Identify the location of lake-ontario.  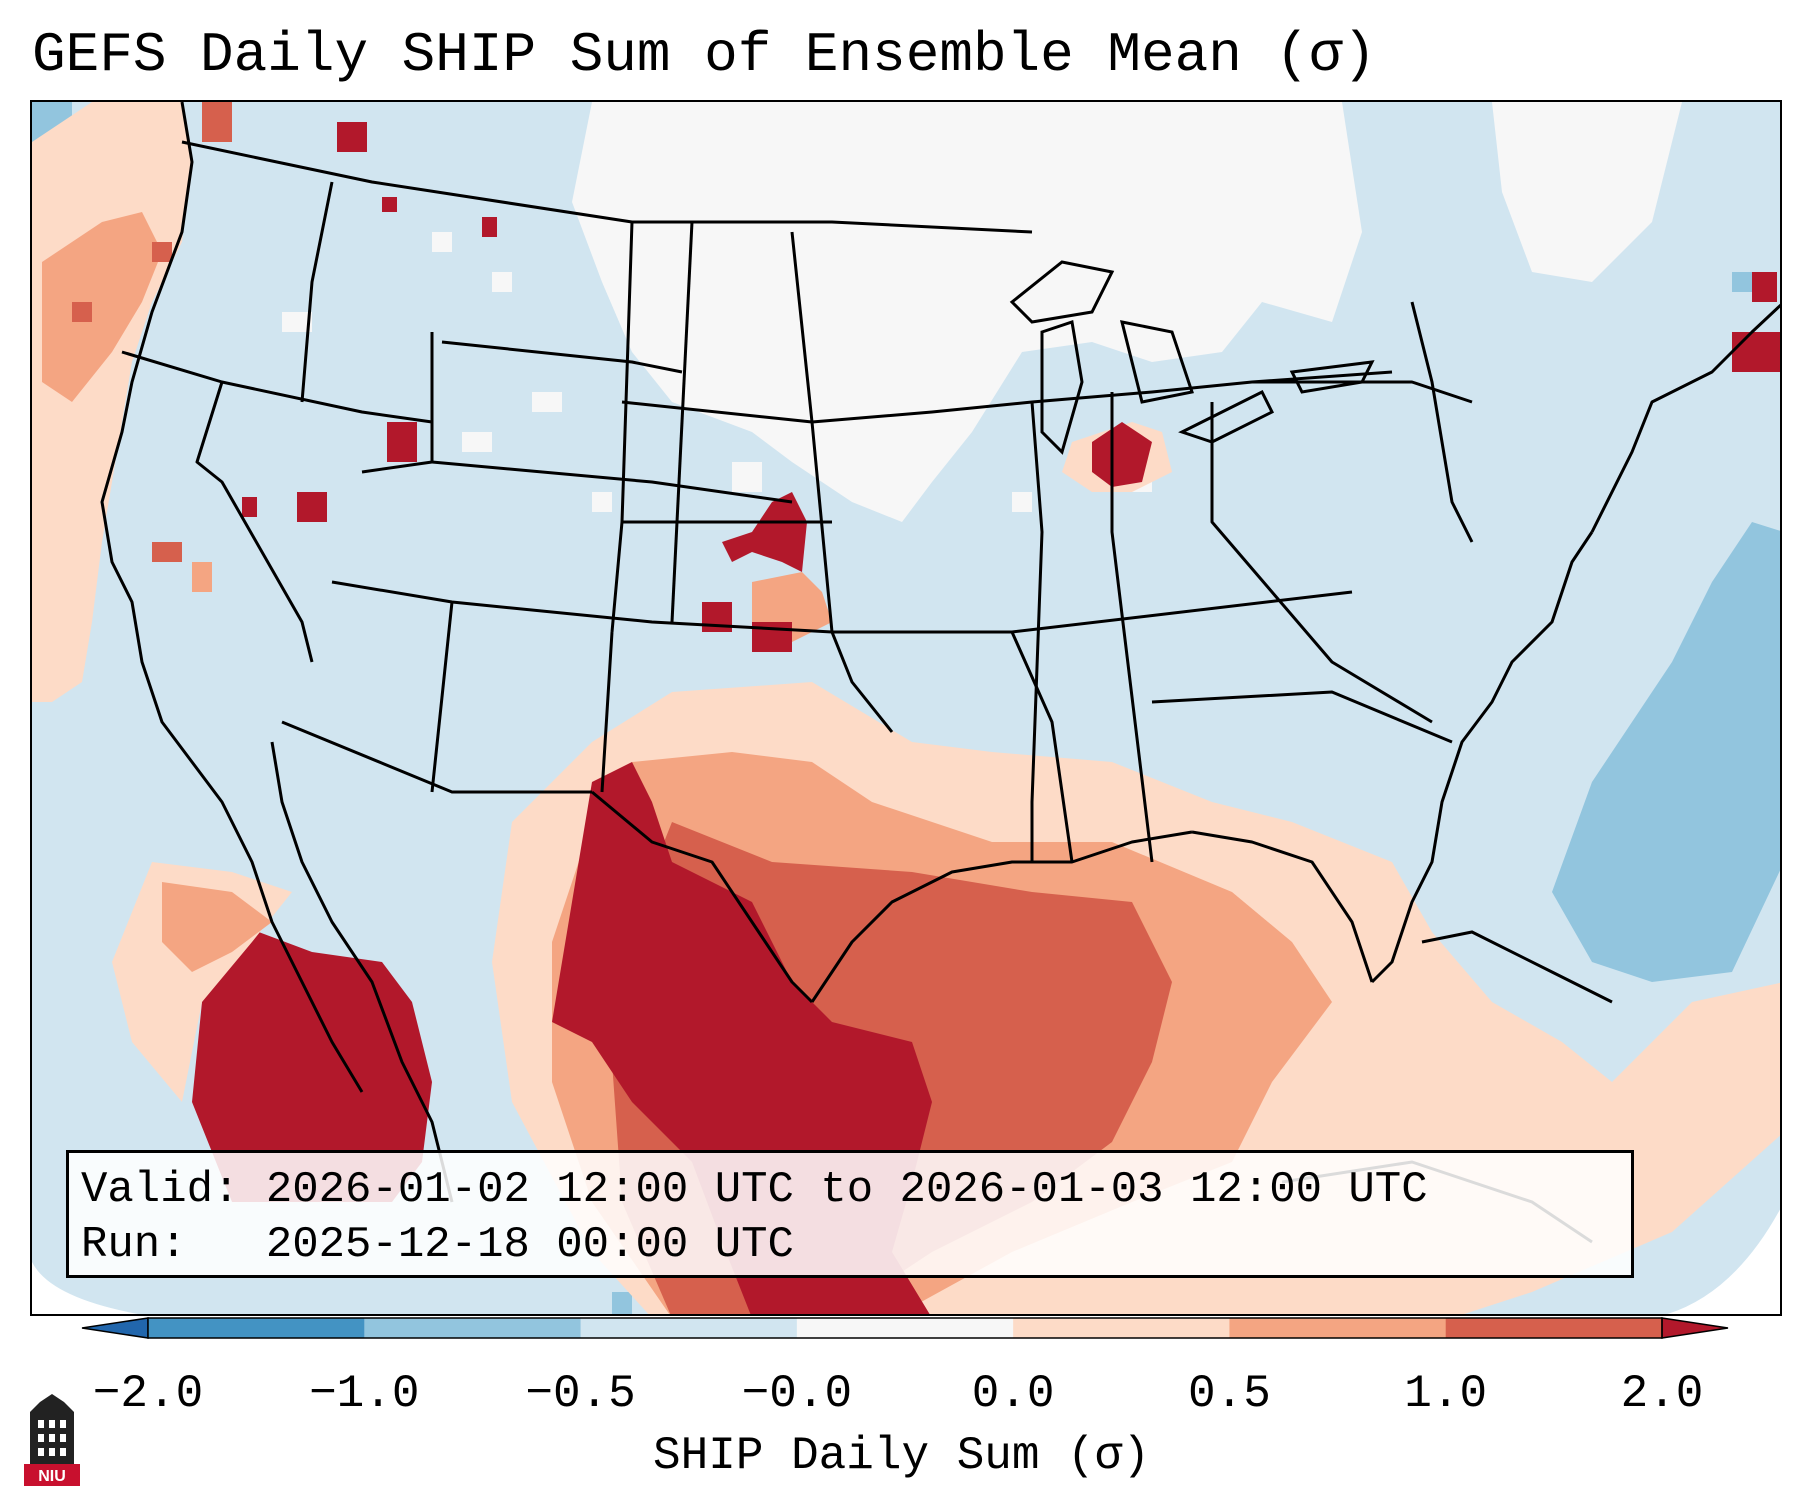
(1332, 377).